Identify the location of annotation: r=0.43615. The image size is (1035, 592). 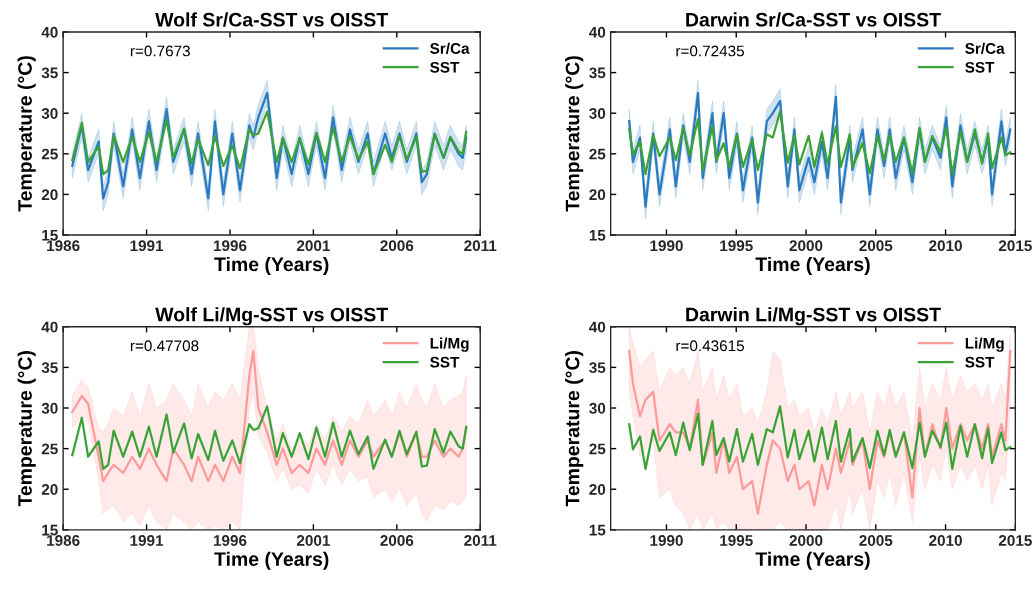
(710, 346).